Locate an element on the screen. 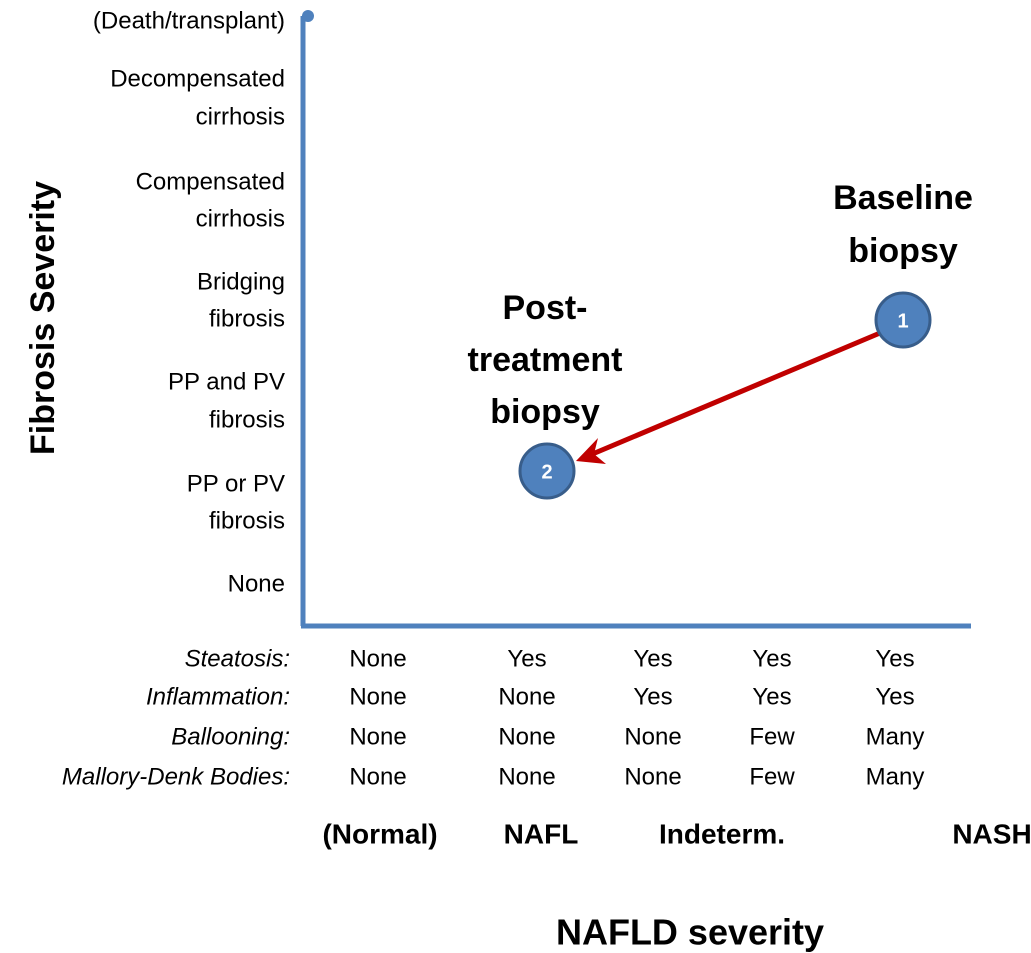 The height and width of the screenshot is (953, 1031). point-number: 1 is located at coordinates (902, 321).